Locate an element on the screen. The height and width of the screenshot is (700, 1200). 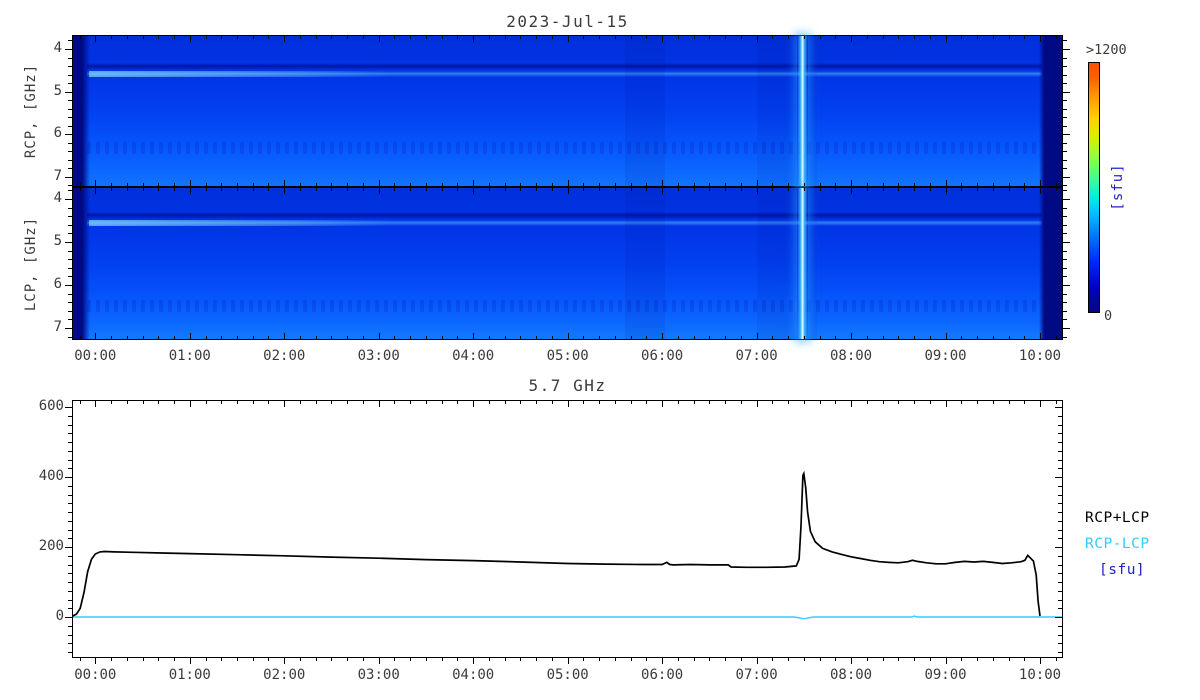
lcp-dark-notch-band is located at coordinates (564, 215).